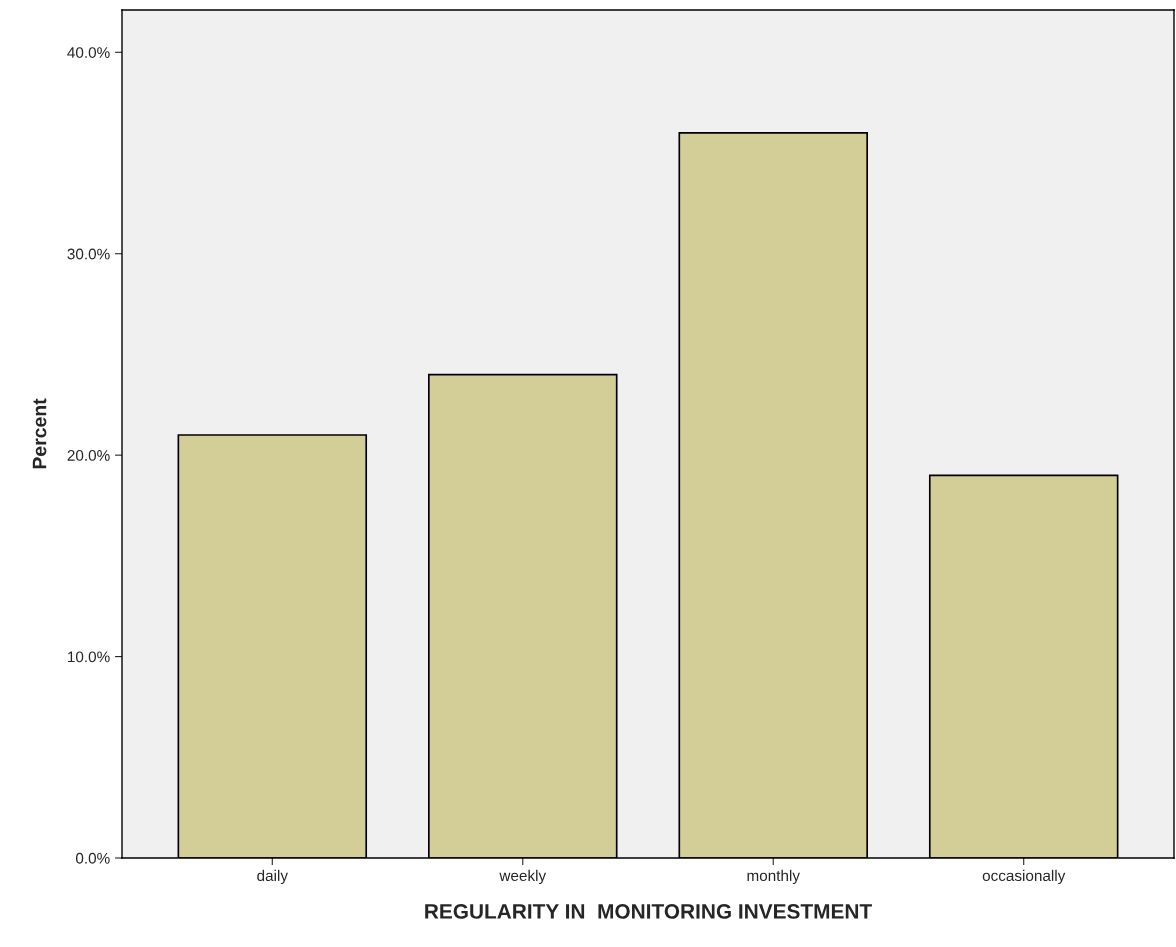  I want to click on x-tick-label: occasionally, so click(1024, 877).